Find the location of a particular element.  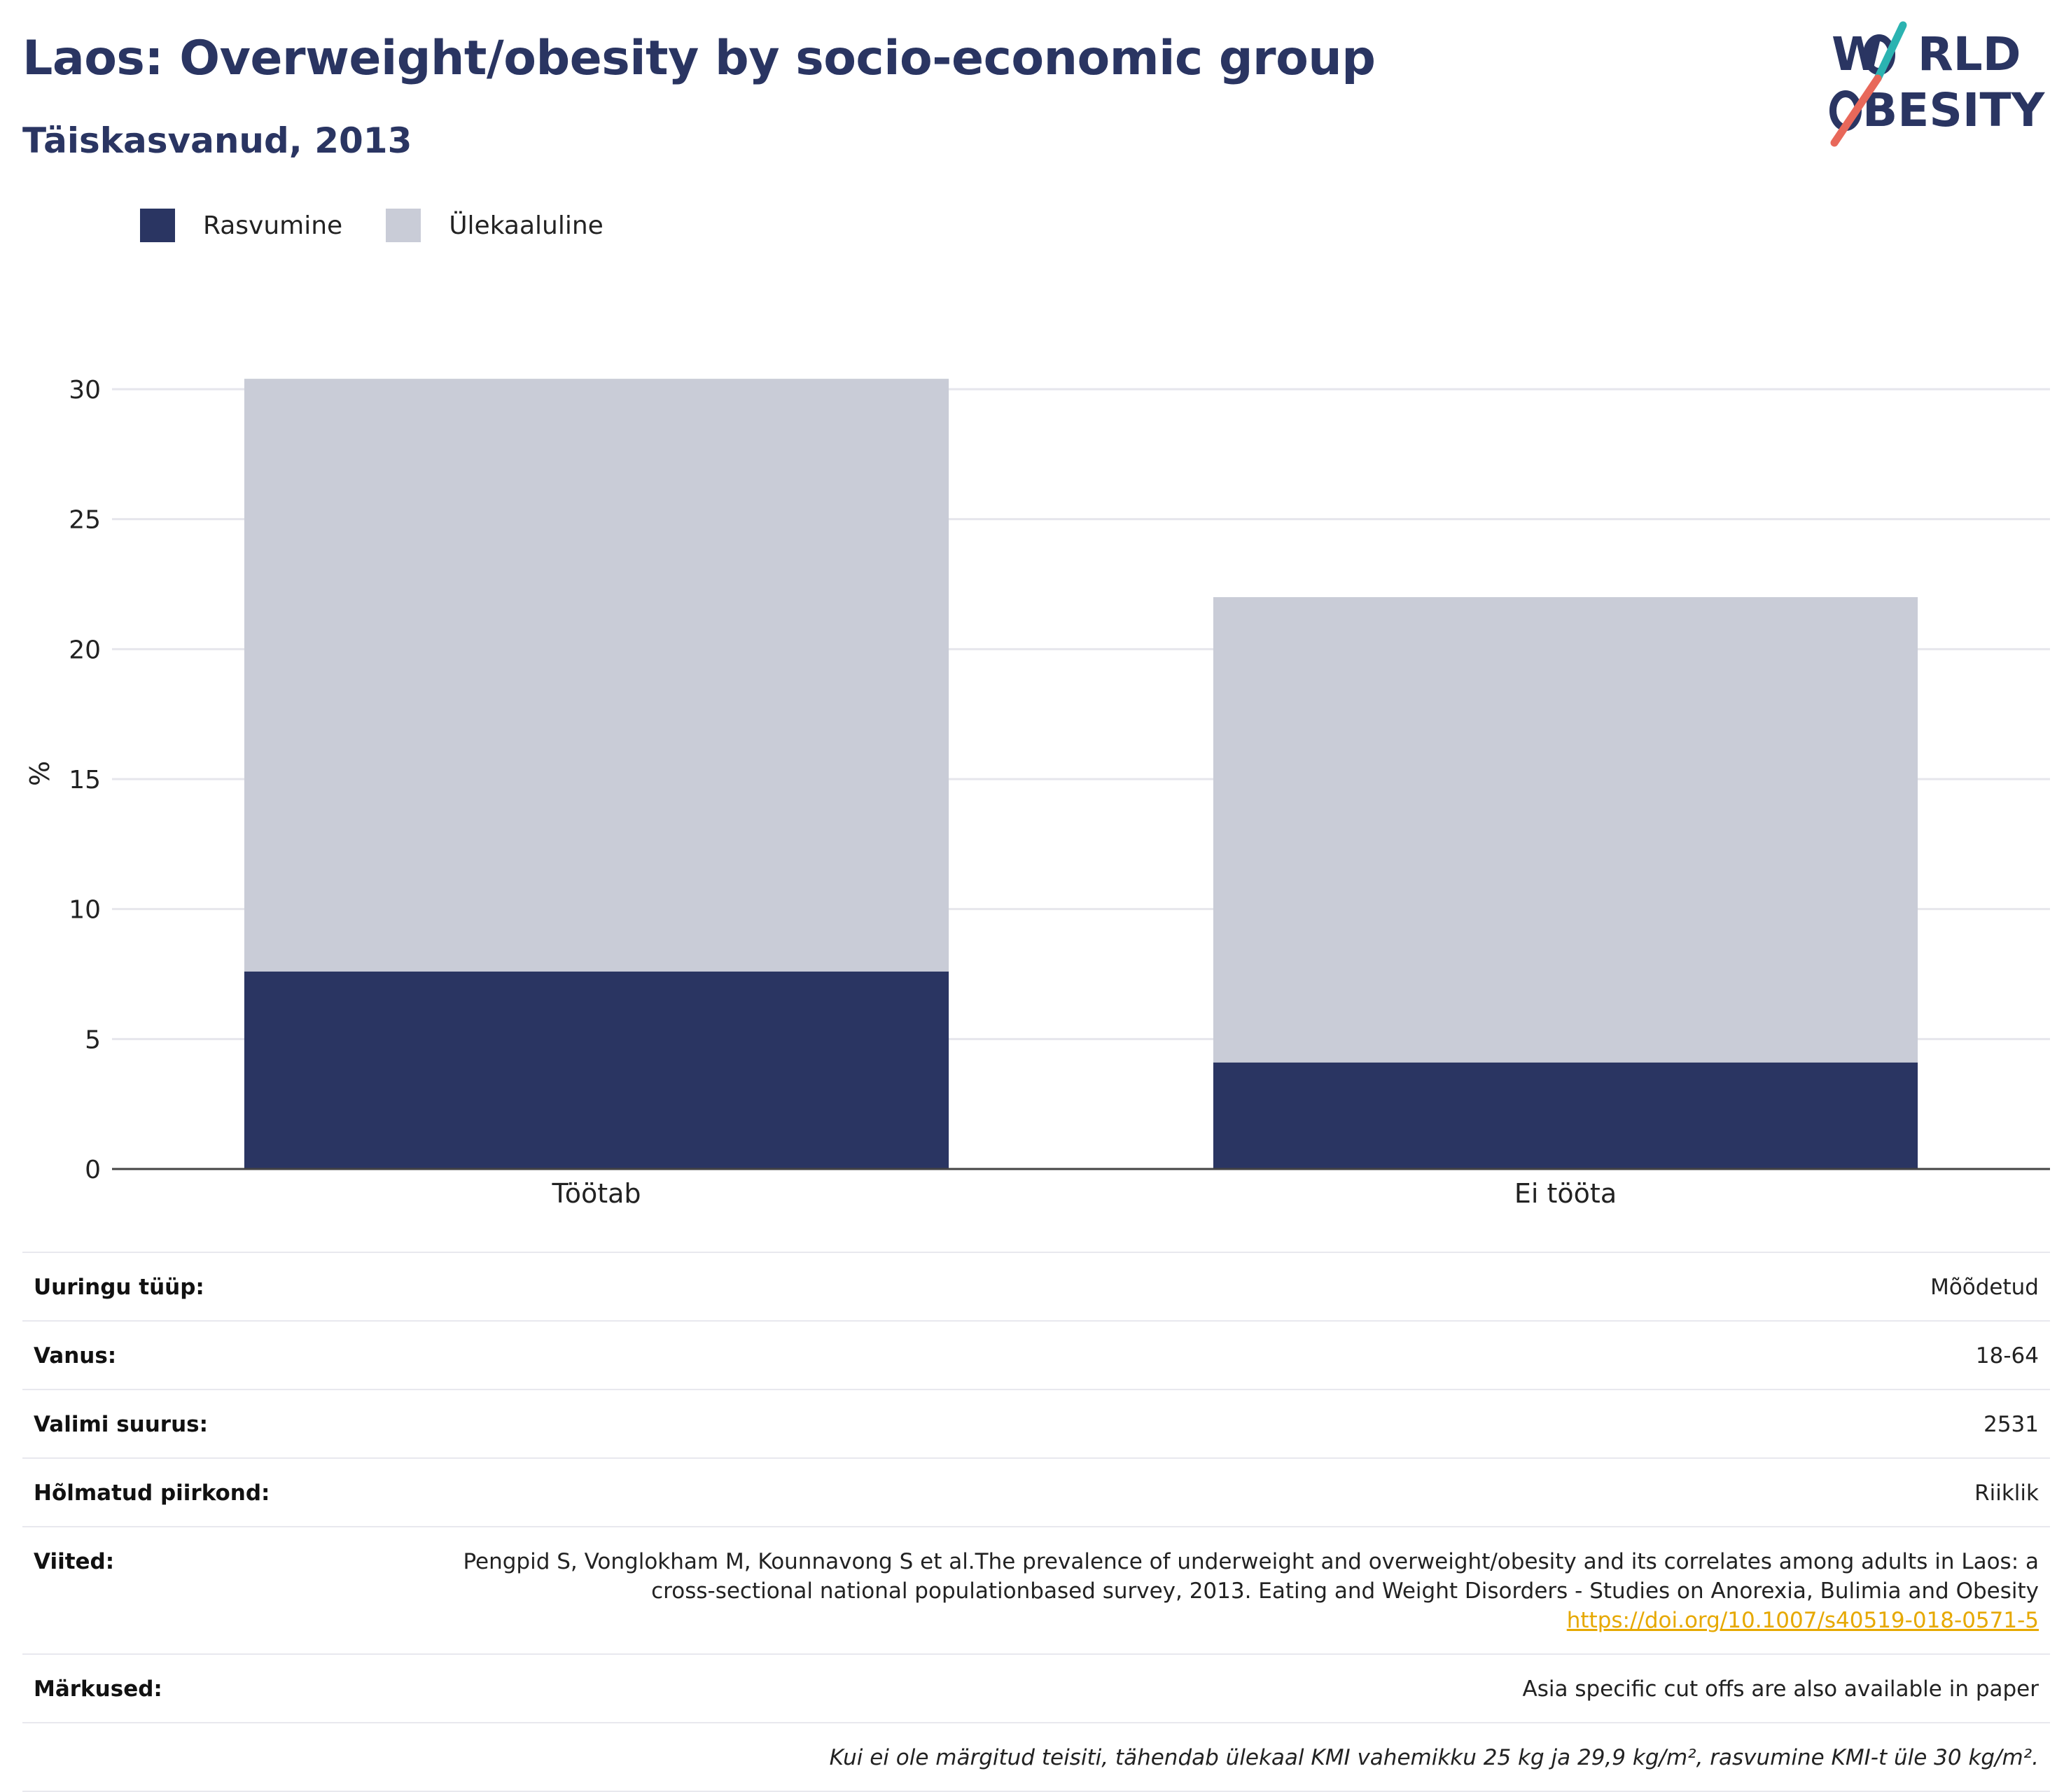

x-tick-label: Töötab is located at coordinates (596, 1193).